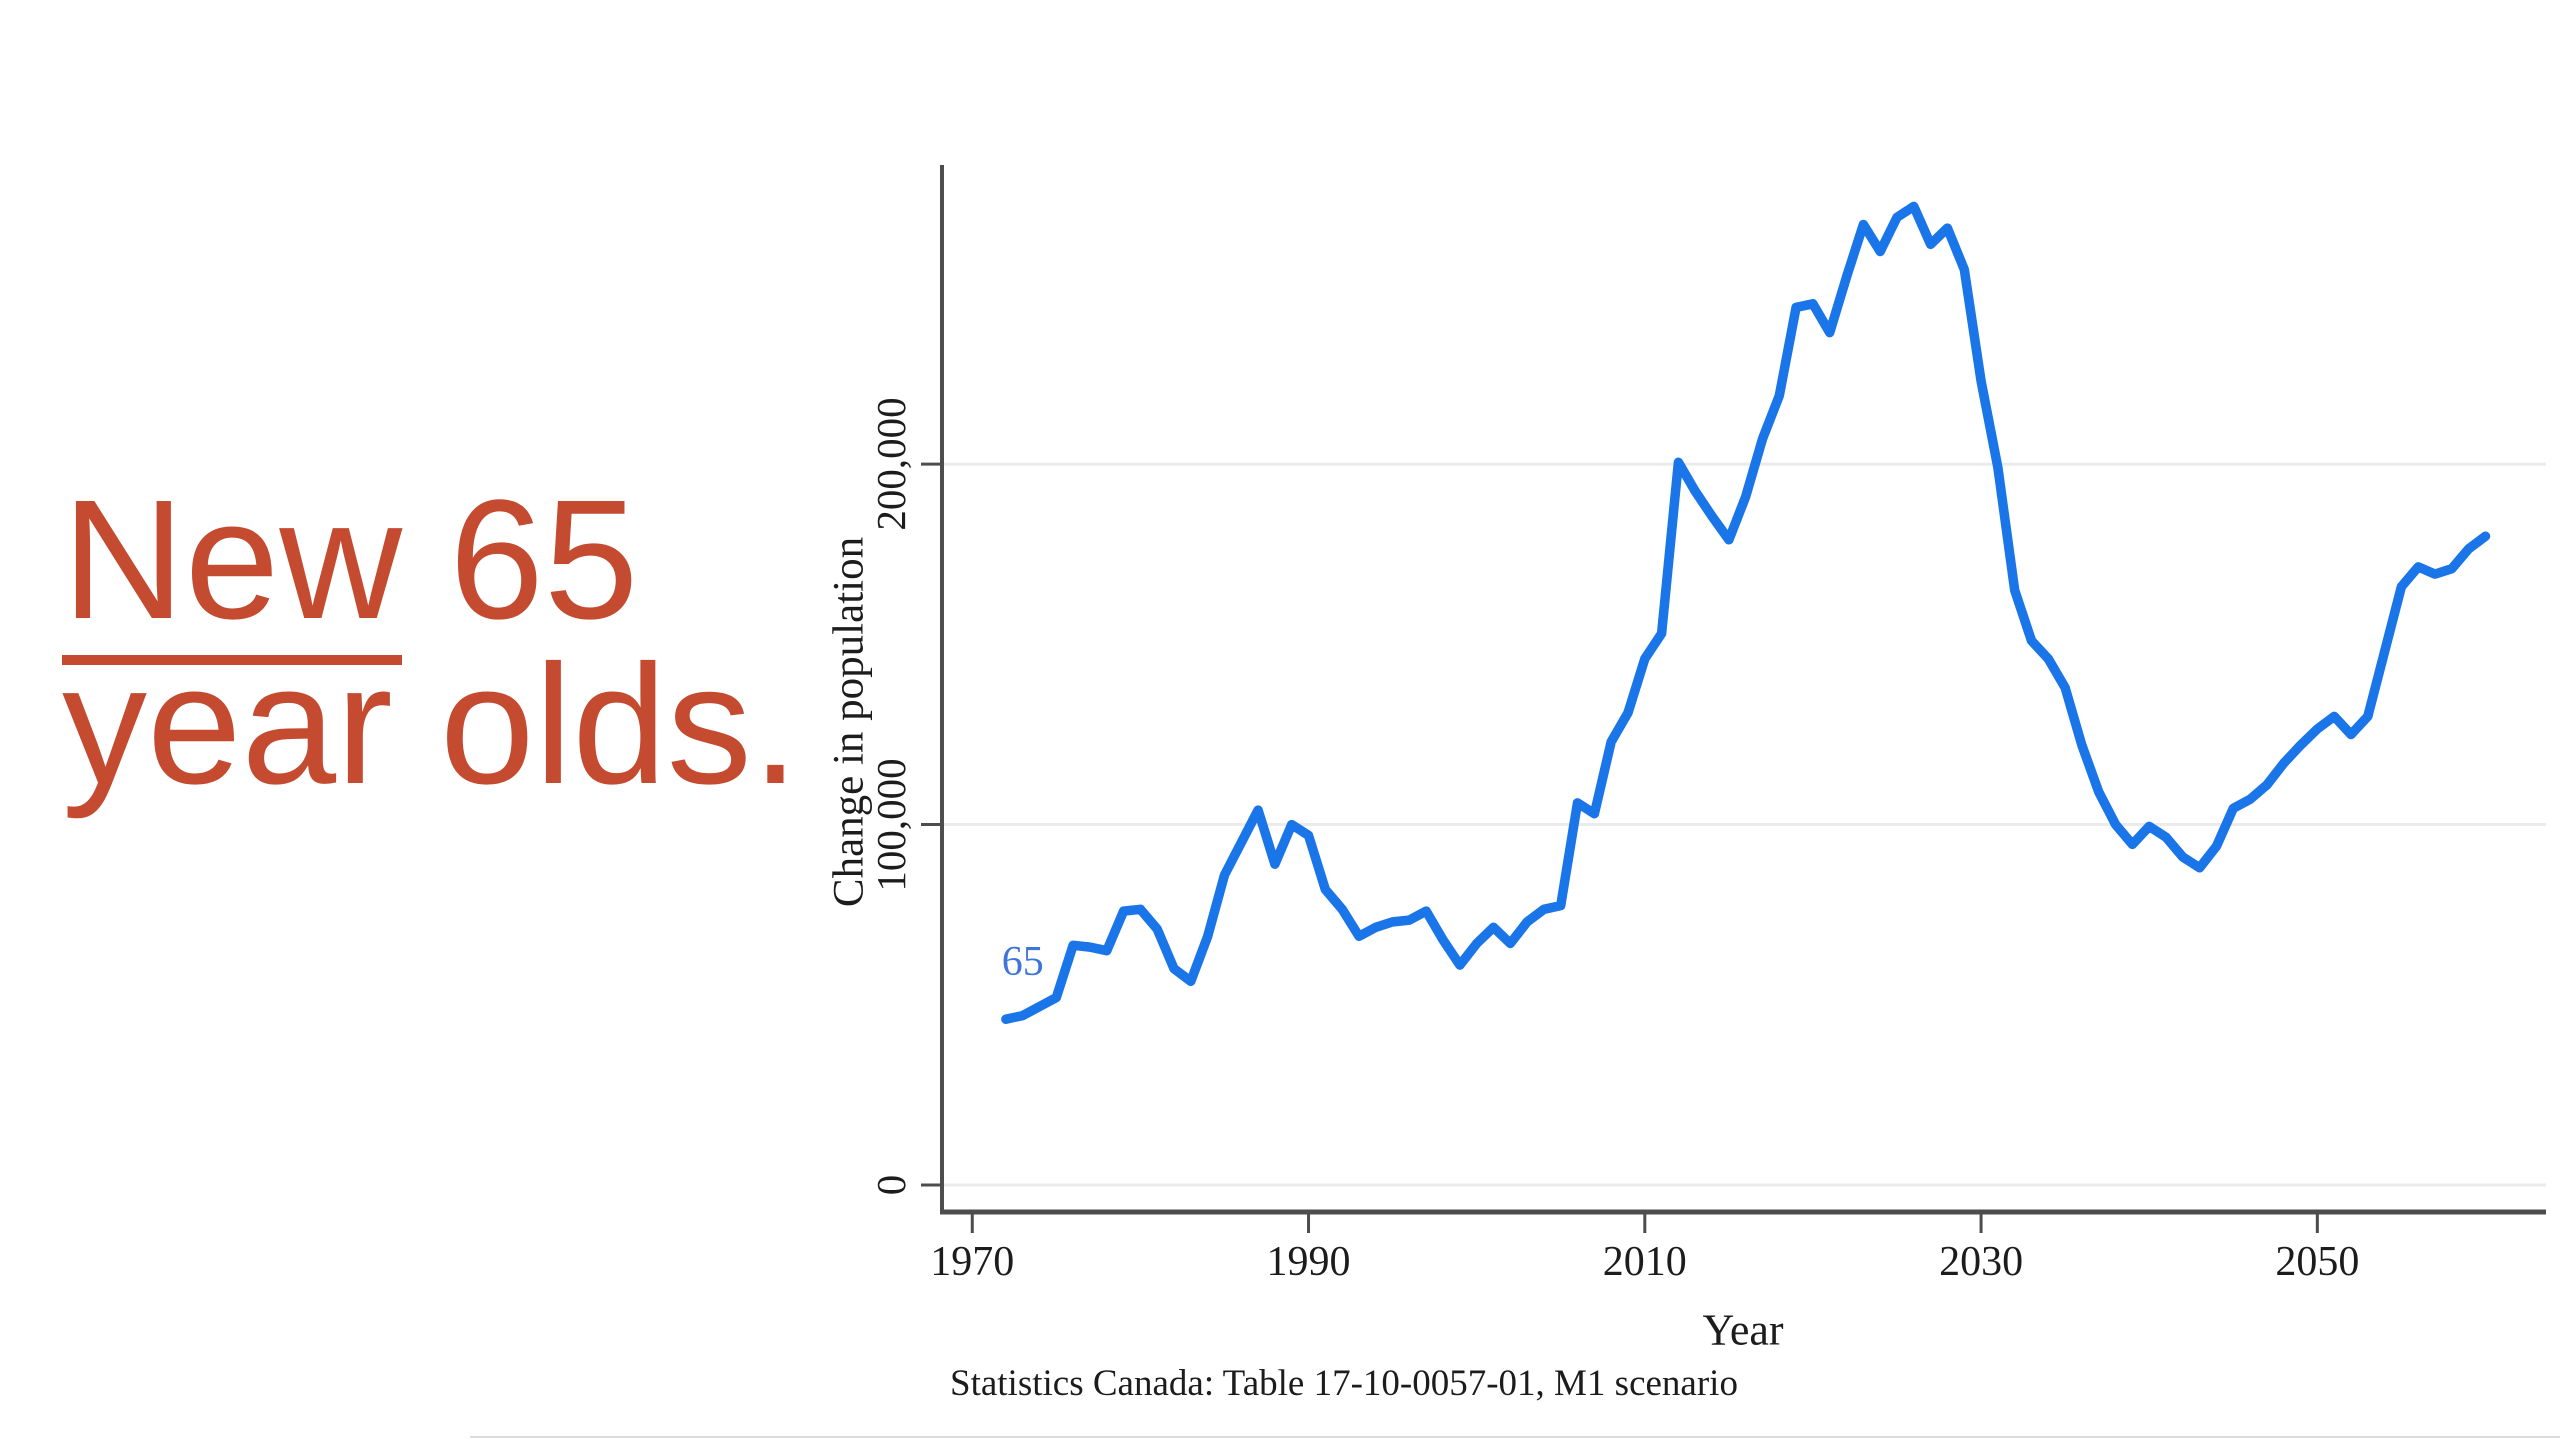 The height and width of the screenshot is (1440, 2560). Describe the element at coordinates (1022, 961) in the screenshot. I see `series-label: 65` at that location.